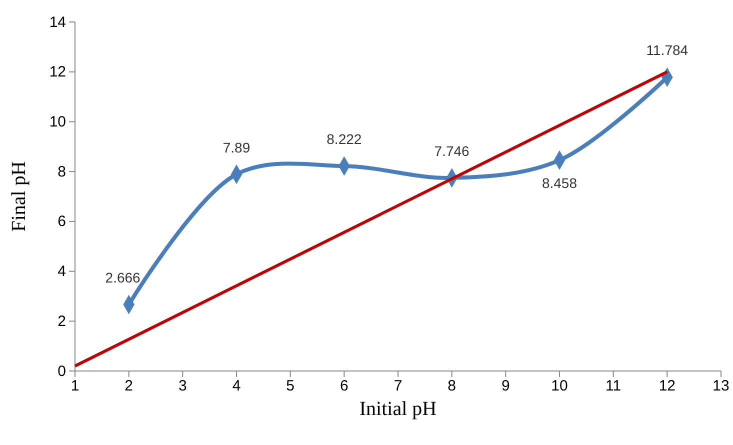 This screenshot has width=733, height=445. What do you see at coordinates (182, 386) in the screenshot?
I see `x-tick-label: 3` at bounding box center [182, 386].